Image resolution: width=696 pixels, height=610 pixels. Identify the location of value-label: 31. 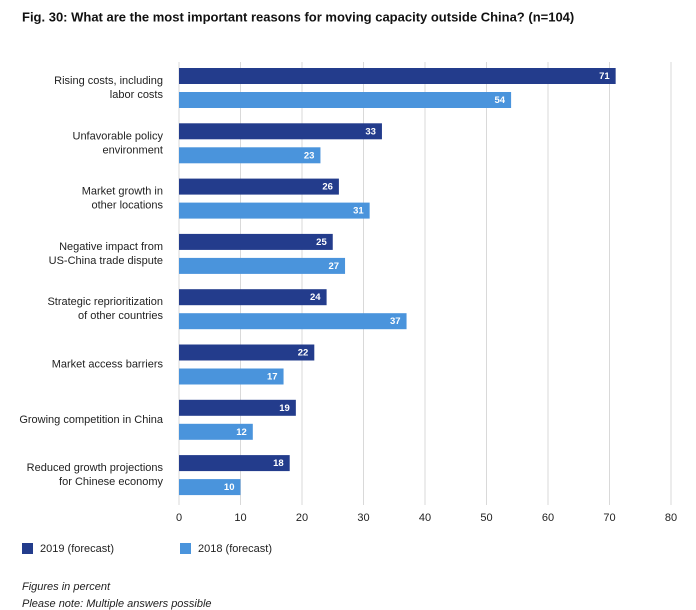
(358, 211).